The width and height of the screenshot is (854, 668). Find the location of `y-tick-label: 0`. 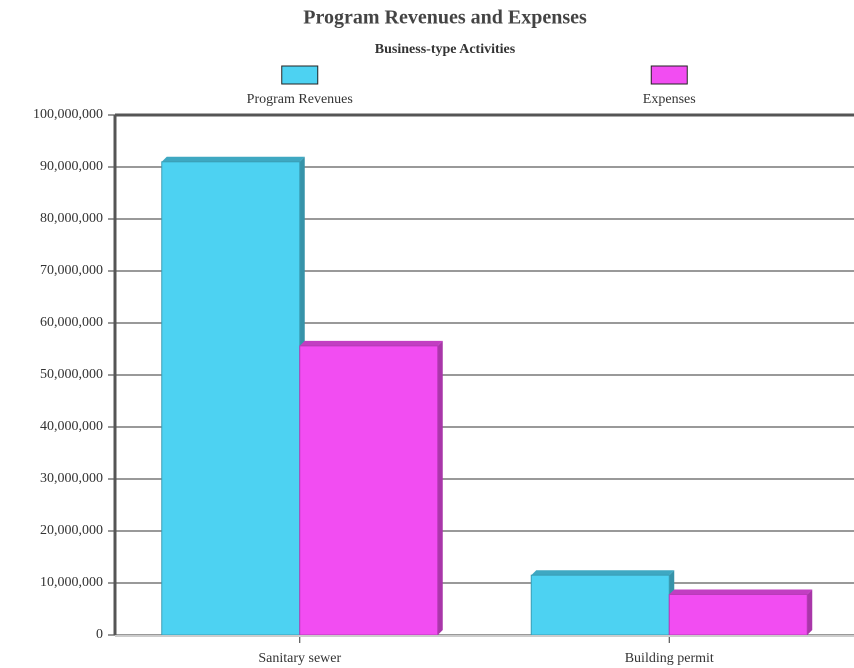

y-tick-label: 0 is located at coordinates (99, 634).